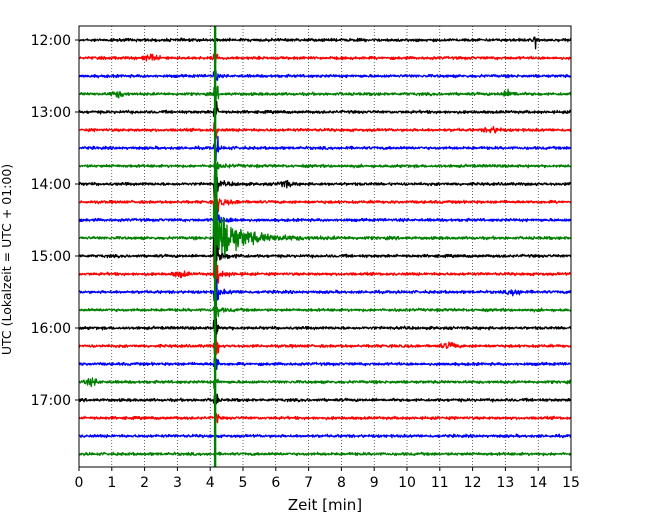 The width and height of the screenshot is (650, 520). What do you see at coordinates (79, 483) in the screenshot?
I see `x-tick-label: 0` at bounding box center [79, 483].